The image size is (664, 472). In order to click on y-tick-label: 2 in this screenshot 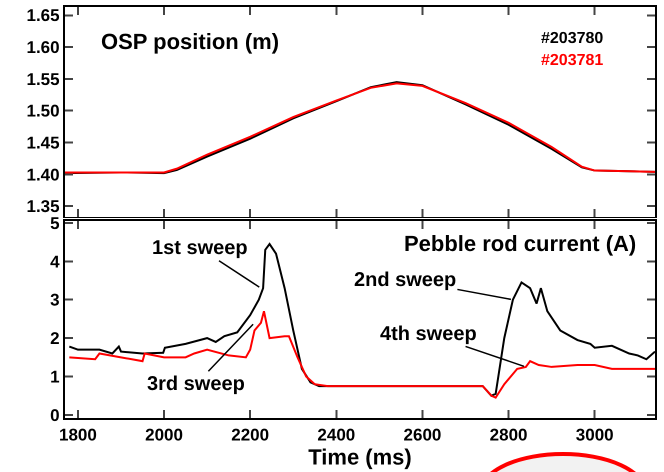, I will do `click(55, 338)`.